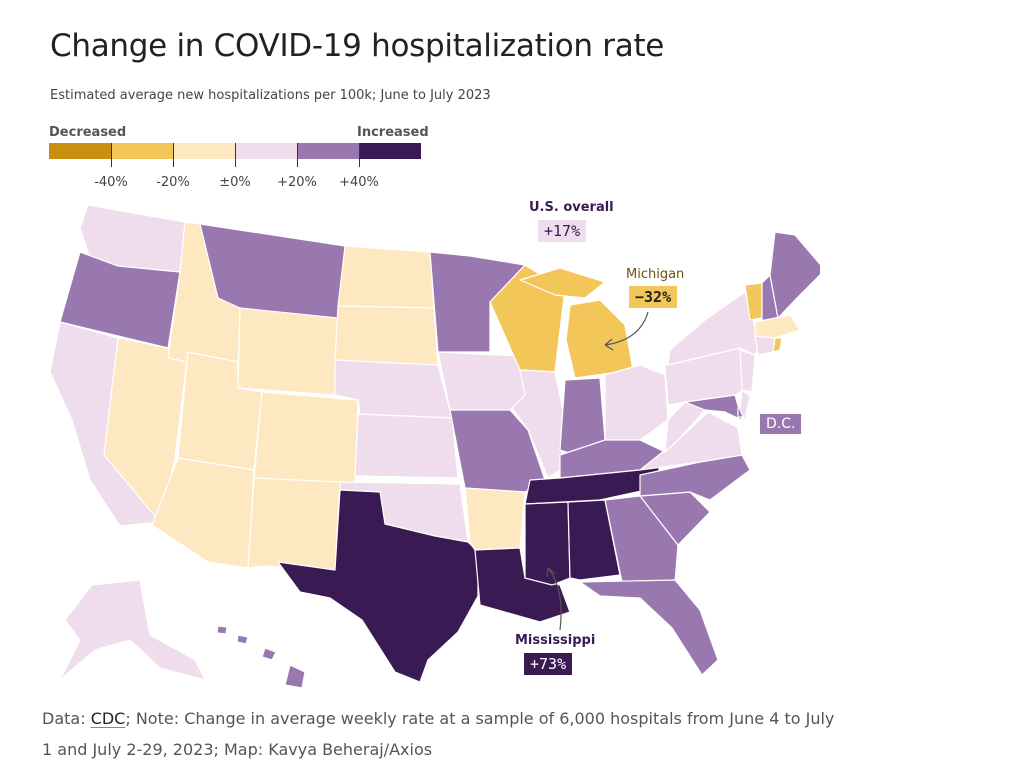  What do you see at coordinates (562, 231) in the screenshot?
I see `us-overall-value: +17%` at bounding box center [562, 231].